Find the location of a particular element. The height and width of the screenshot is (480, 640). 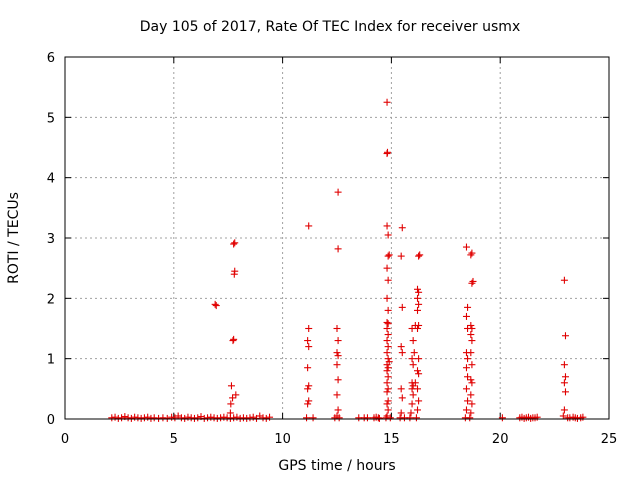

y-tick-label: 1 is located at coordinates (51, 360).